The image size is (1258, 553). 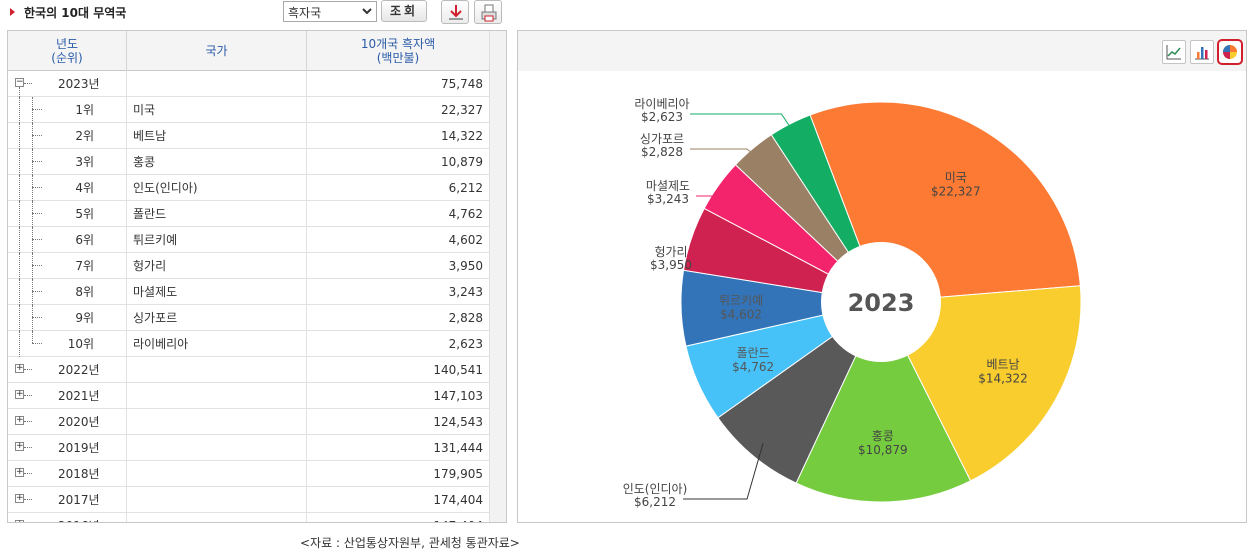 I want to click on amount-cell: 10,879, so click(x=462, y=162).